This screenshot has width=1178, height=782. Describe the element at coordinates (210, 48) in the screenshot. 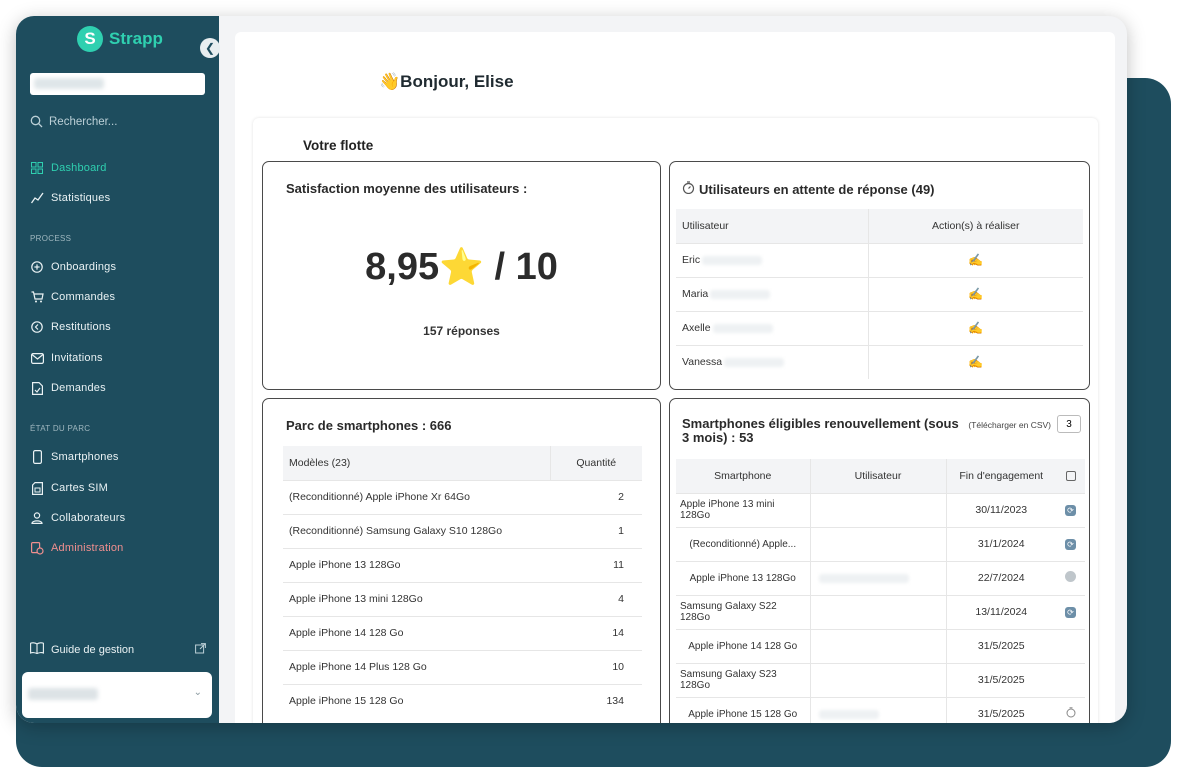

I see `collapse-sidebar-button: ❮` at that location.